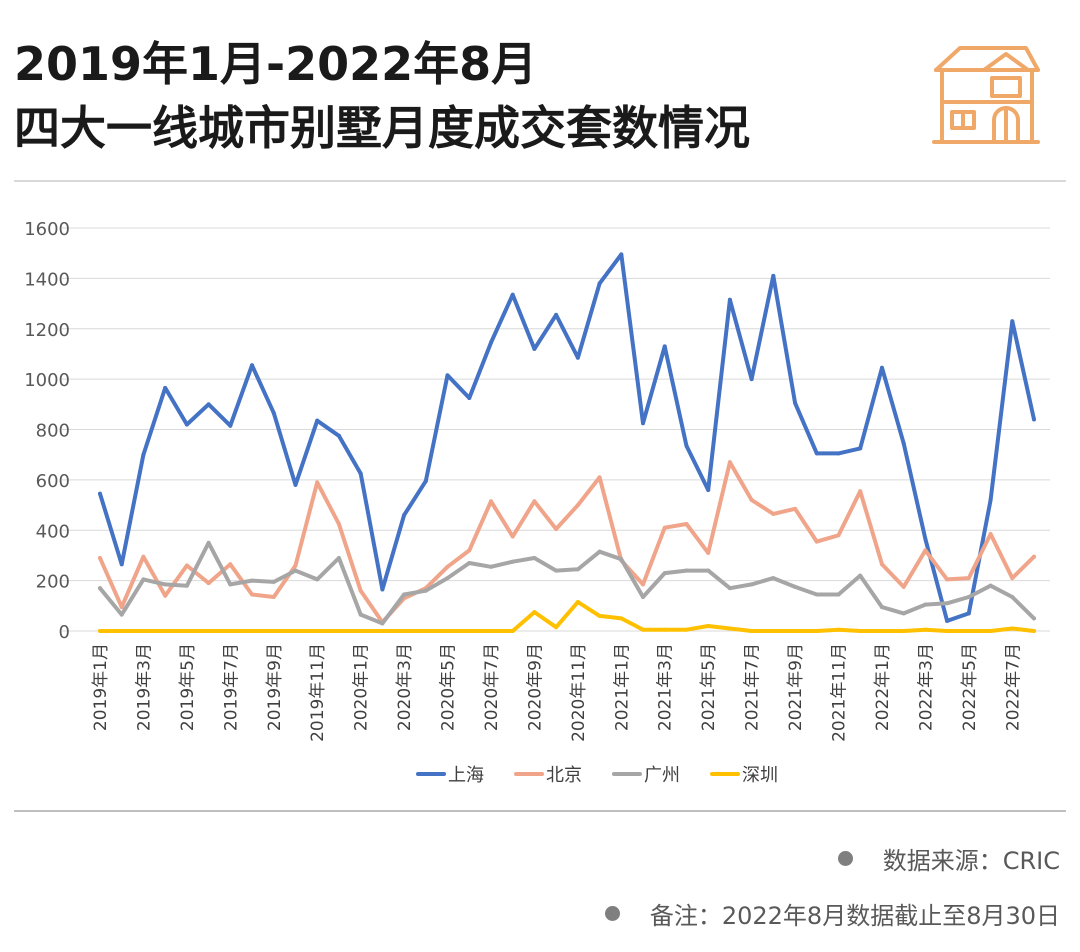  What do you see at coordinates (450, 775) in the screenshot?
I see `legend-item: 上海` at bounding box center [450, 775].